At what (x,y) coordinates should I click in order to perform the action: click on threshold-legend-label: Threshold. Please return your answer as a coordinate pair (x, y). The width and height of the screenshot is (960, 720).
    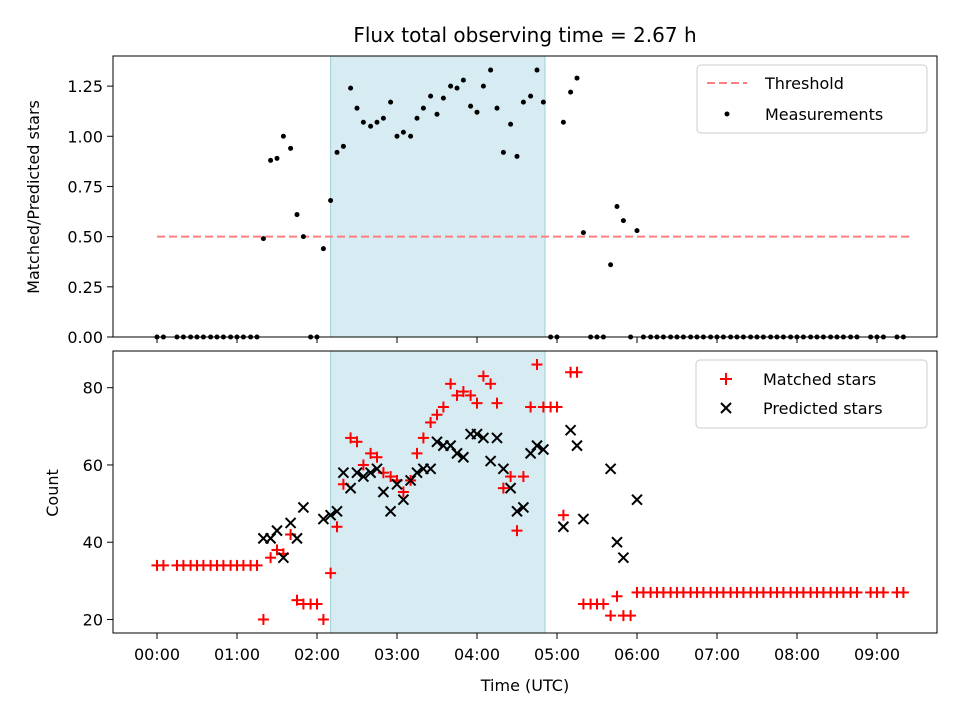
    Looking at the image, I should click on (804, 83).